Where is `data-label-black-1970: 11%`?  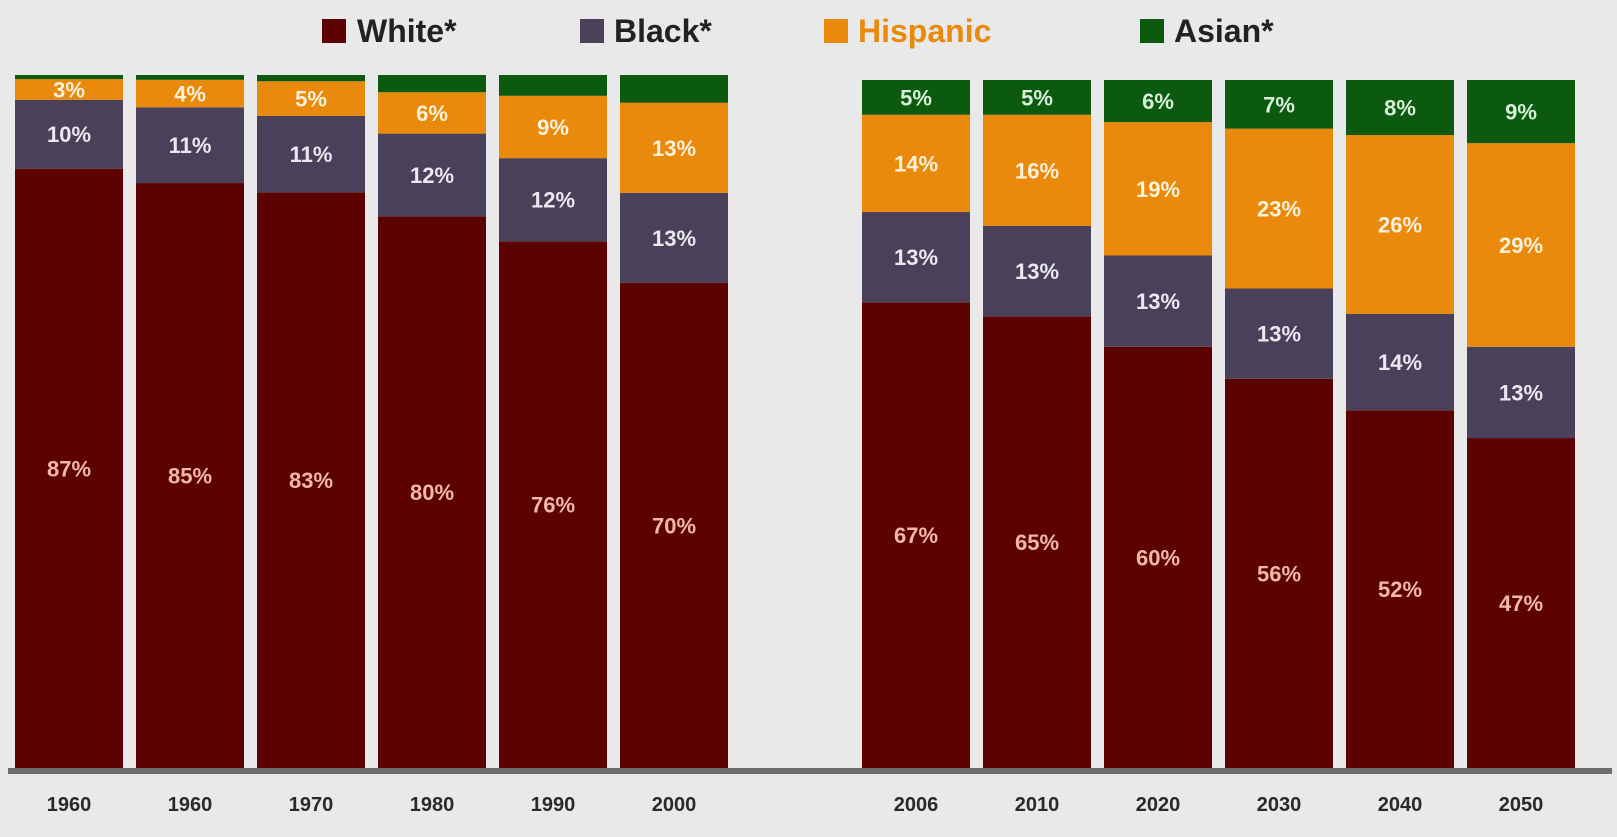
data-label-black-1970: 11% is located at coordinates (311, 154).